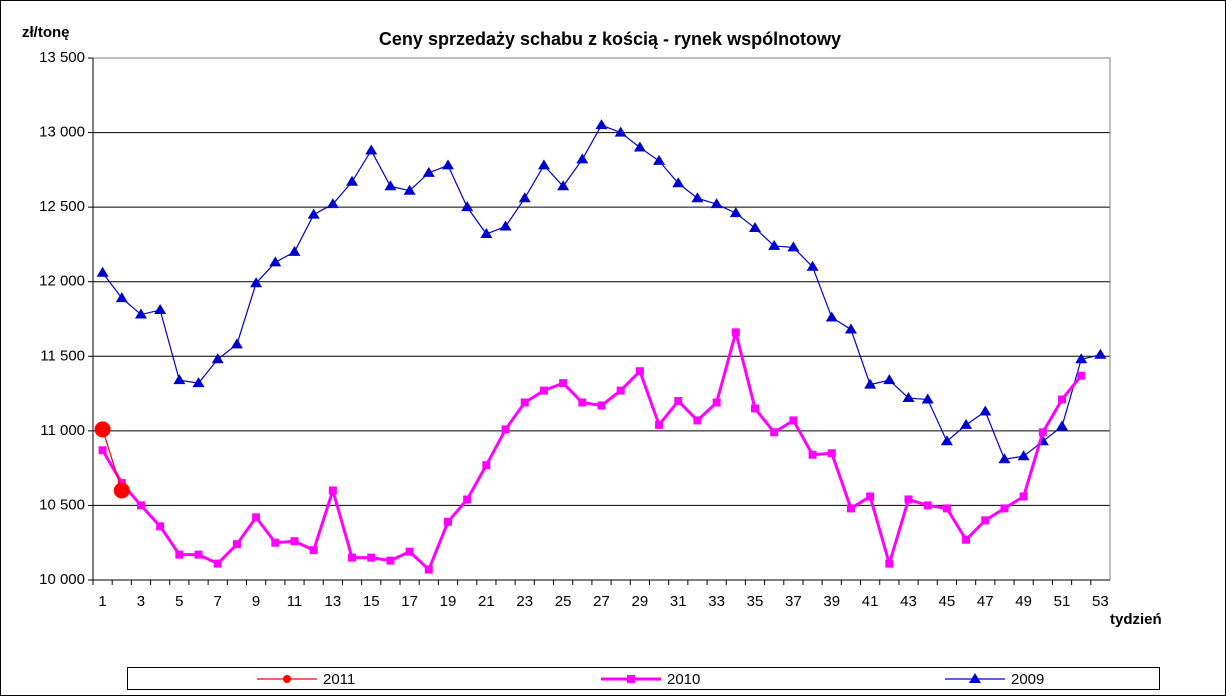  I want to click on legend-label: 2010, so click(683, 679).